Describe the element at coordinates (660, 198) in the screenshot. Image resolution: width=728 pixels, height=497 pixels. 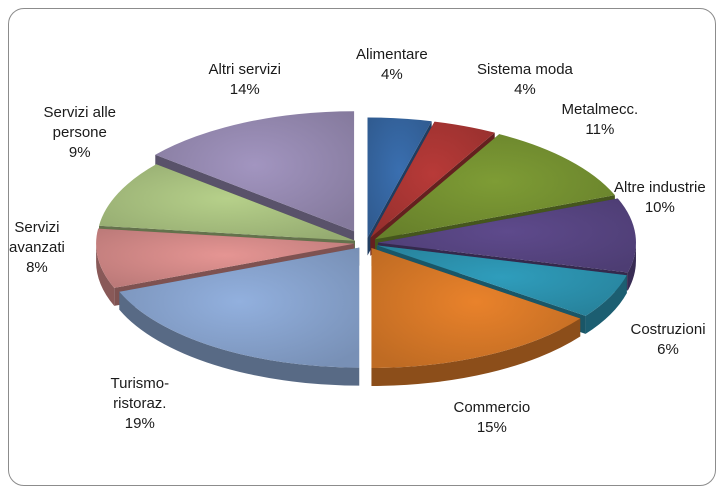
I see `slice-label: Altre industrie 10%` at that location.